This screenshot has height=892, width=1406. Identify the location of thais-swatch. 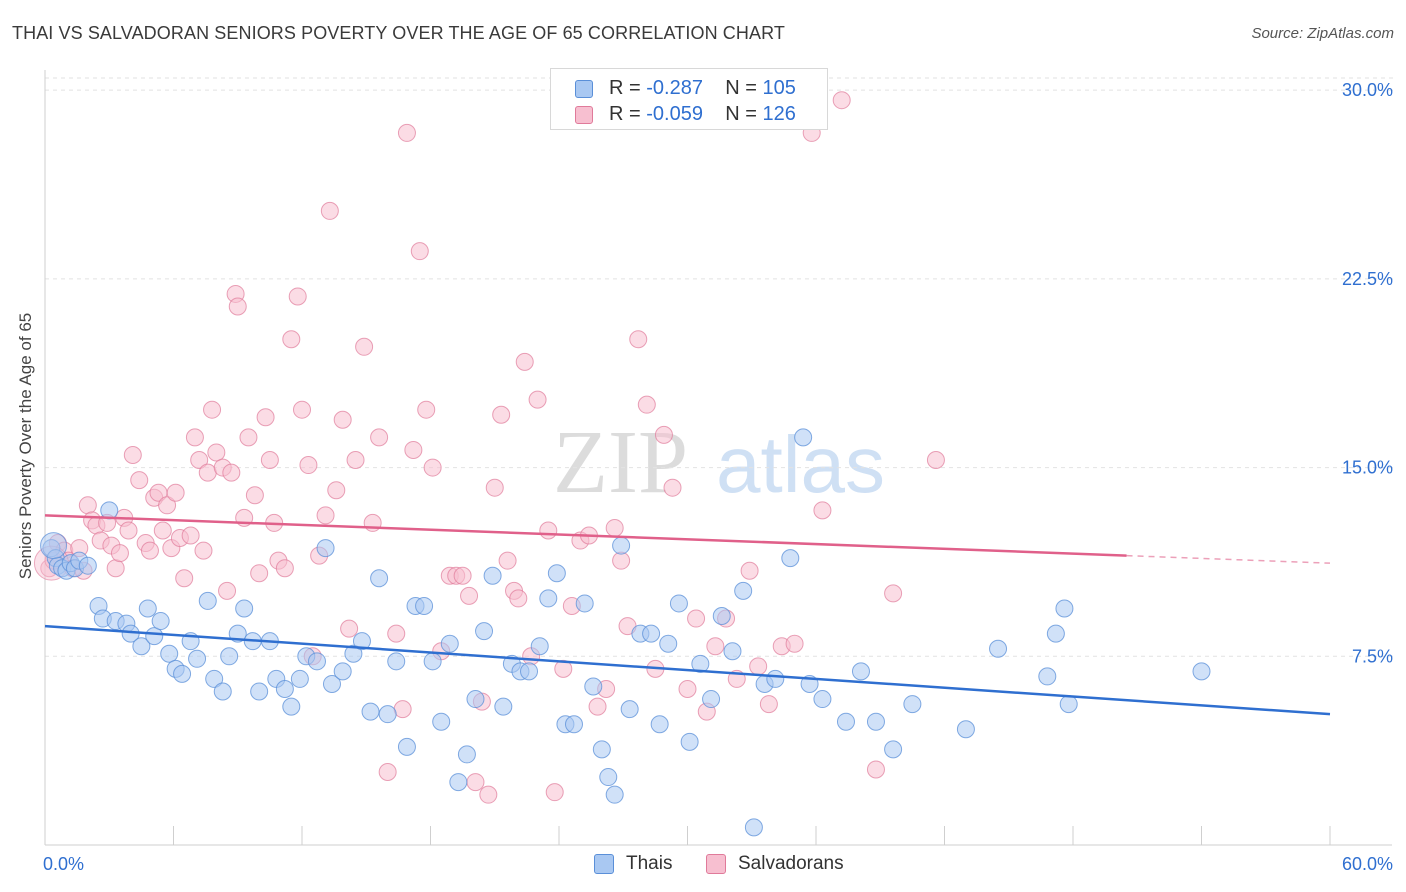
(584, 89).